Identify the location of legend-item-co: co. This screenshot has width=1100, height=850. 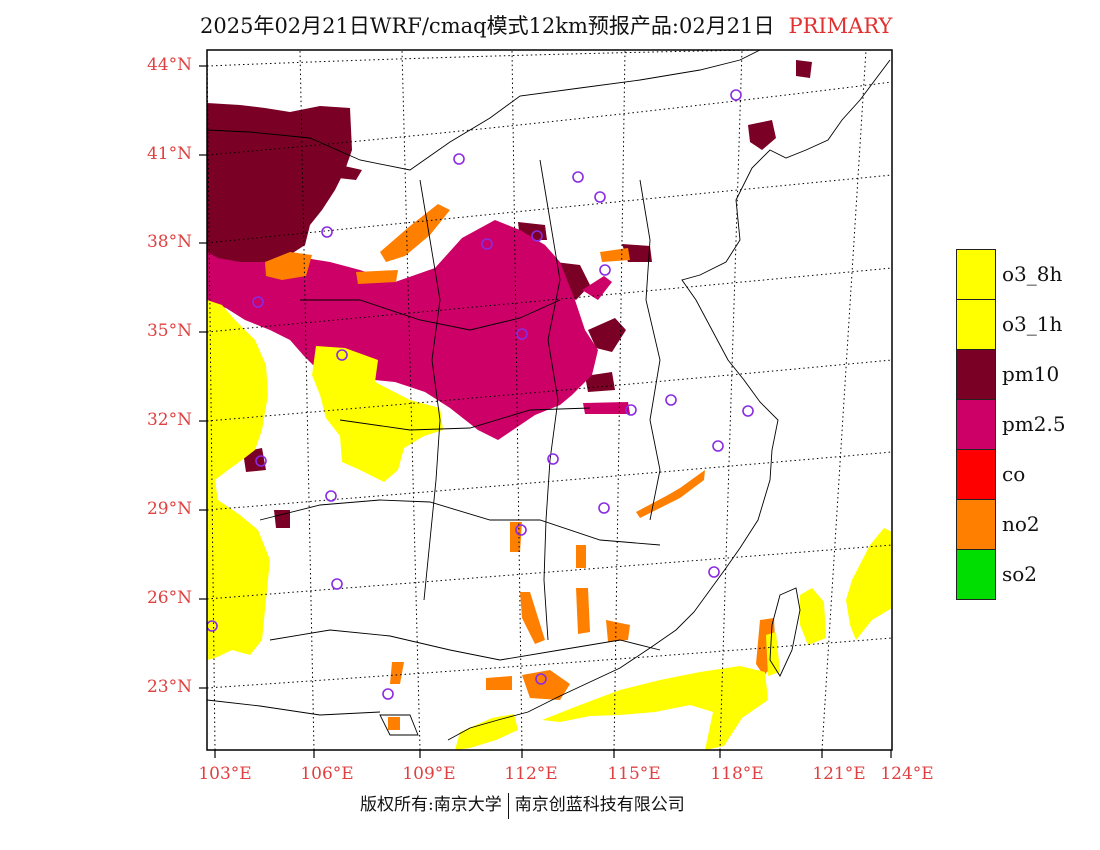
(1021, 474).